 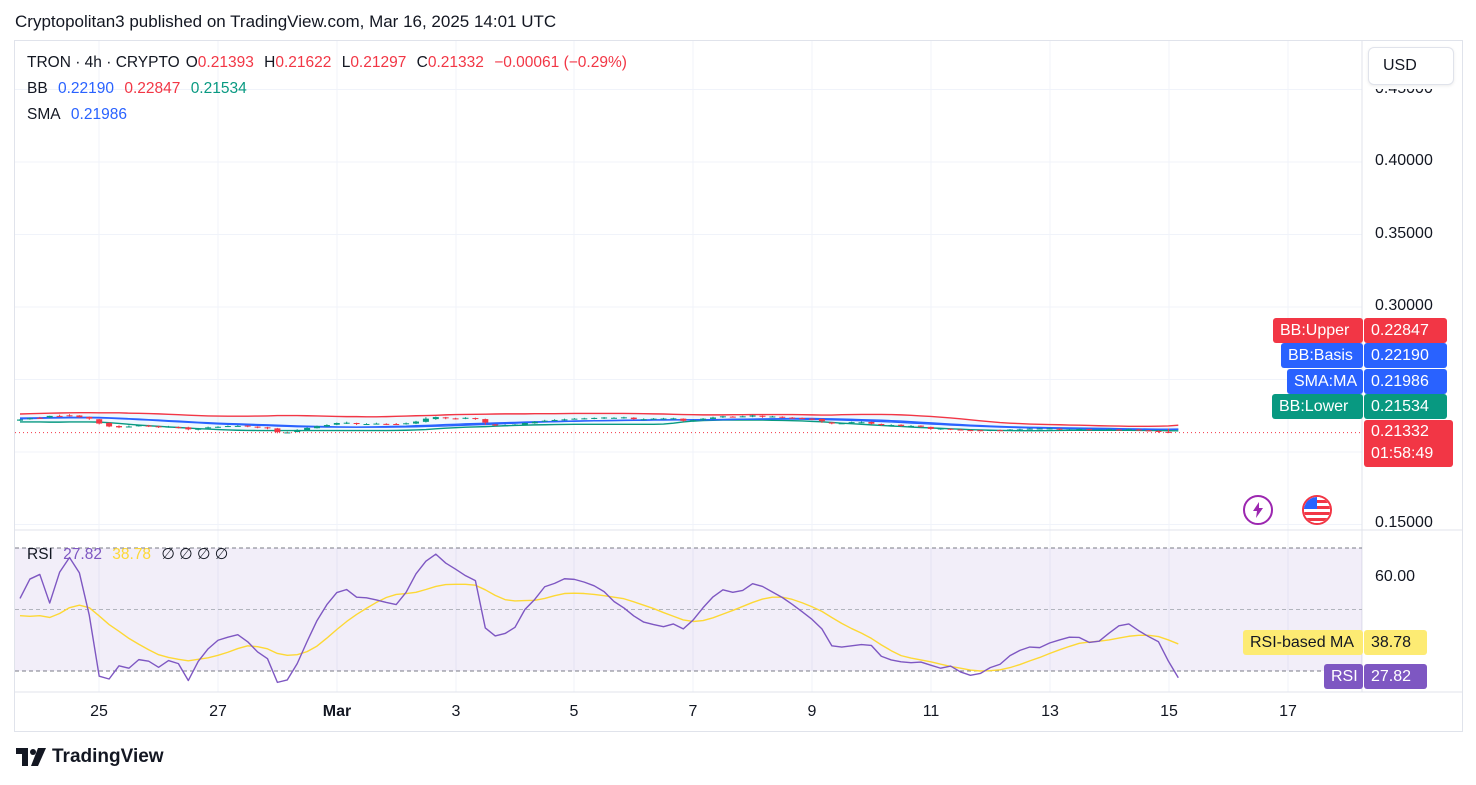 What do you see at coordinates (1318, 330) in the screenshot?
I see `bb-upper-name-tag: BB:Upper` at bounding box center [1318, 330].